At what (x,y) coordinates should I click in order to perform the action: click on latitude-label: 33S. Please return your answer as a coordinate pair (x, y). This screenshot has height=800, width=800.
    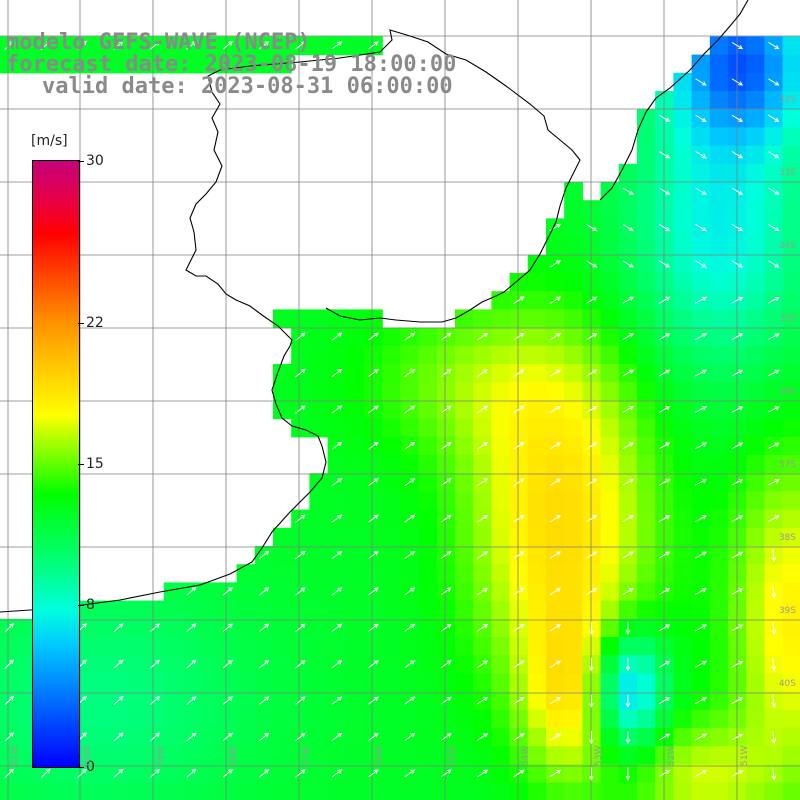
    Looking at the image, I should click on (787, 173).